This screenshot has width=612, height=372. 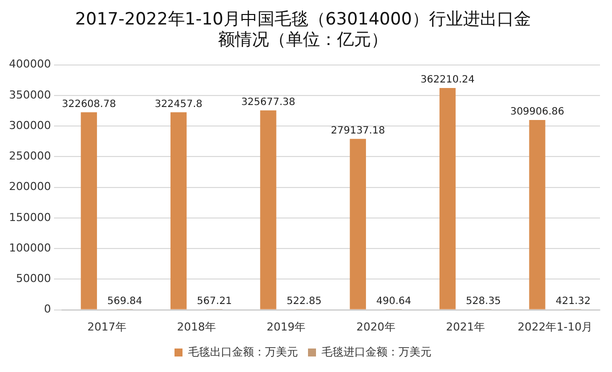 I want to click on y-tick-label: 50000, so click(x=33, y=279).